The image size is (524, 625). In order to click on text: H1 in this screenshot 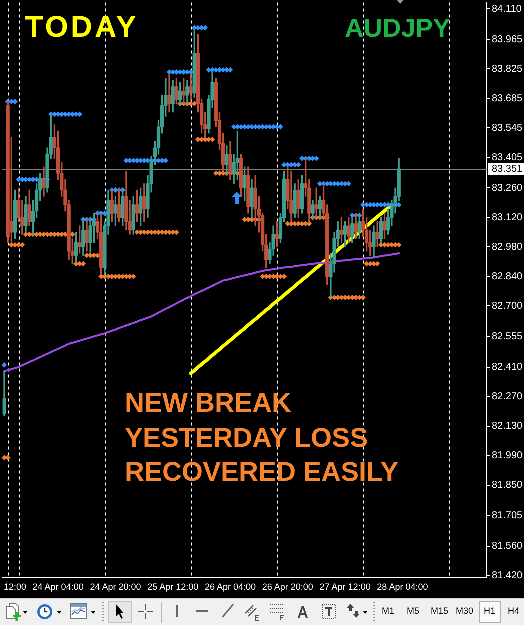, I will do `click(490, 611)`.